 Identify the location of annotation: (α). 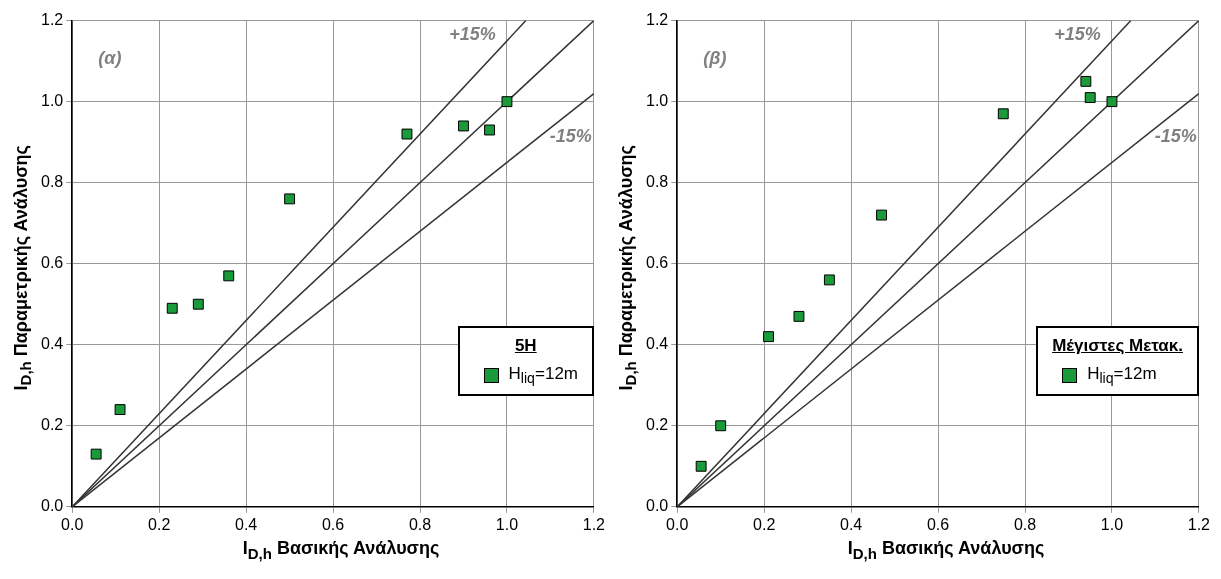
(110, 57).